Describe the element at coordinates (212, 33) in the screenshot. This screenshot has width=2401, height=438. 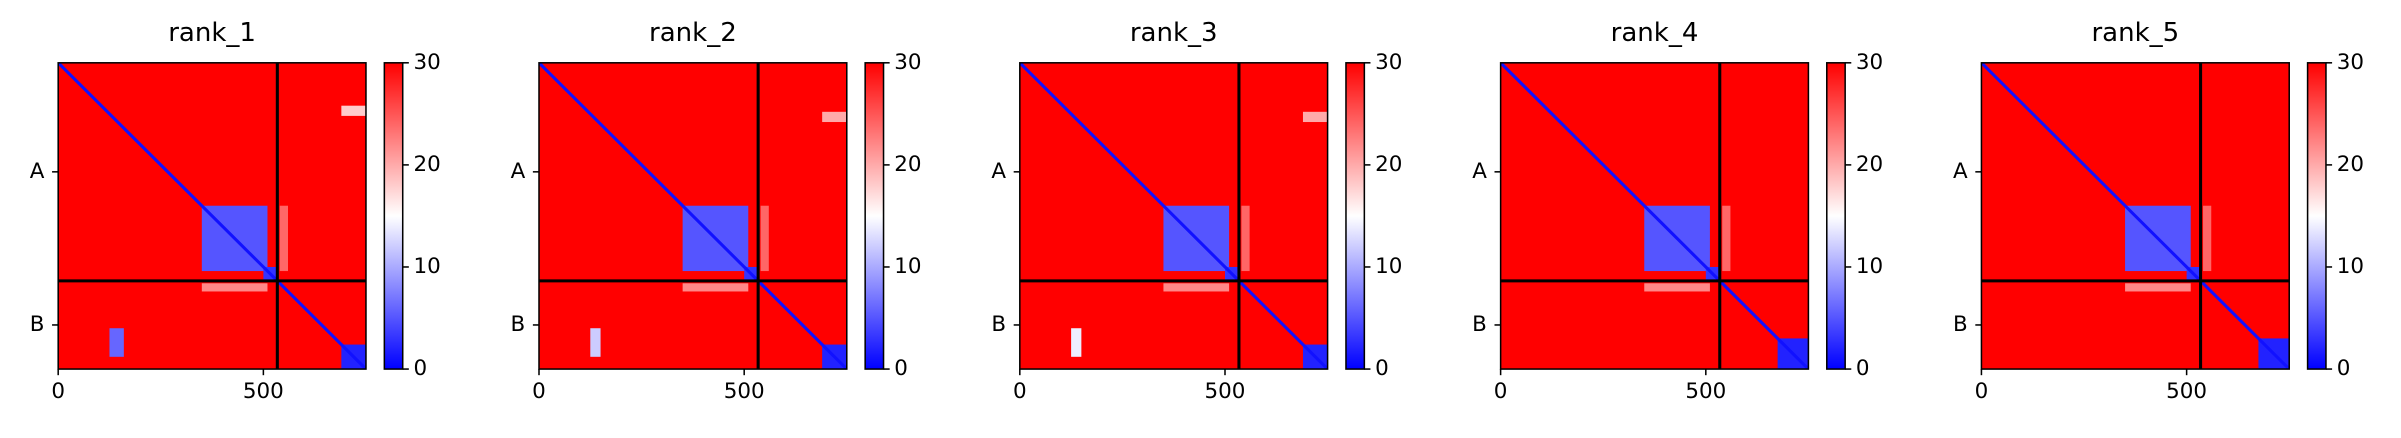
I see `chart-title: rank_1` at that location.